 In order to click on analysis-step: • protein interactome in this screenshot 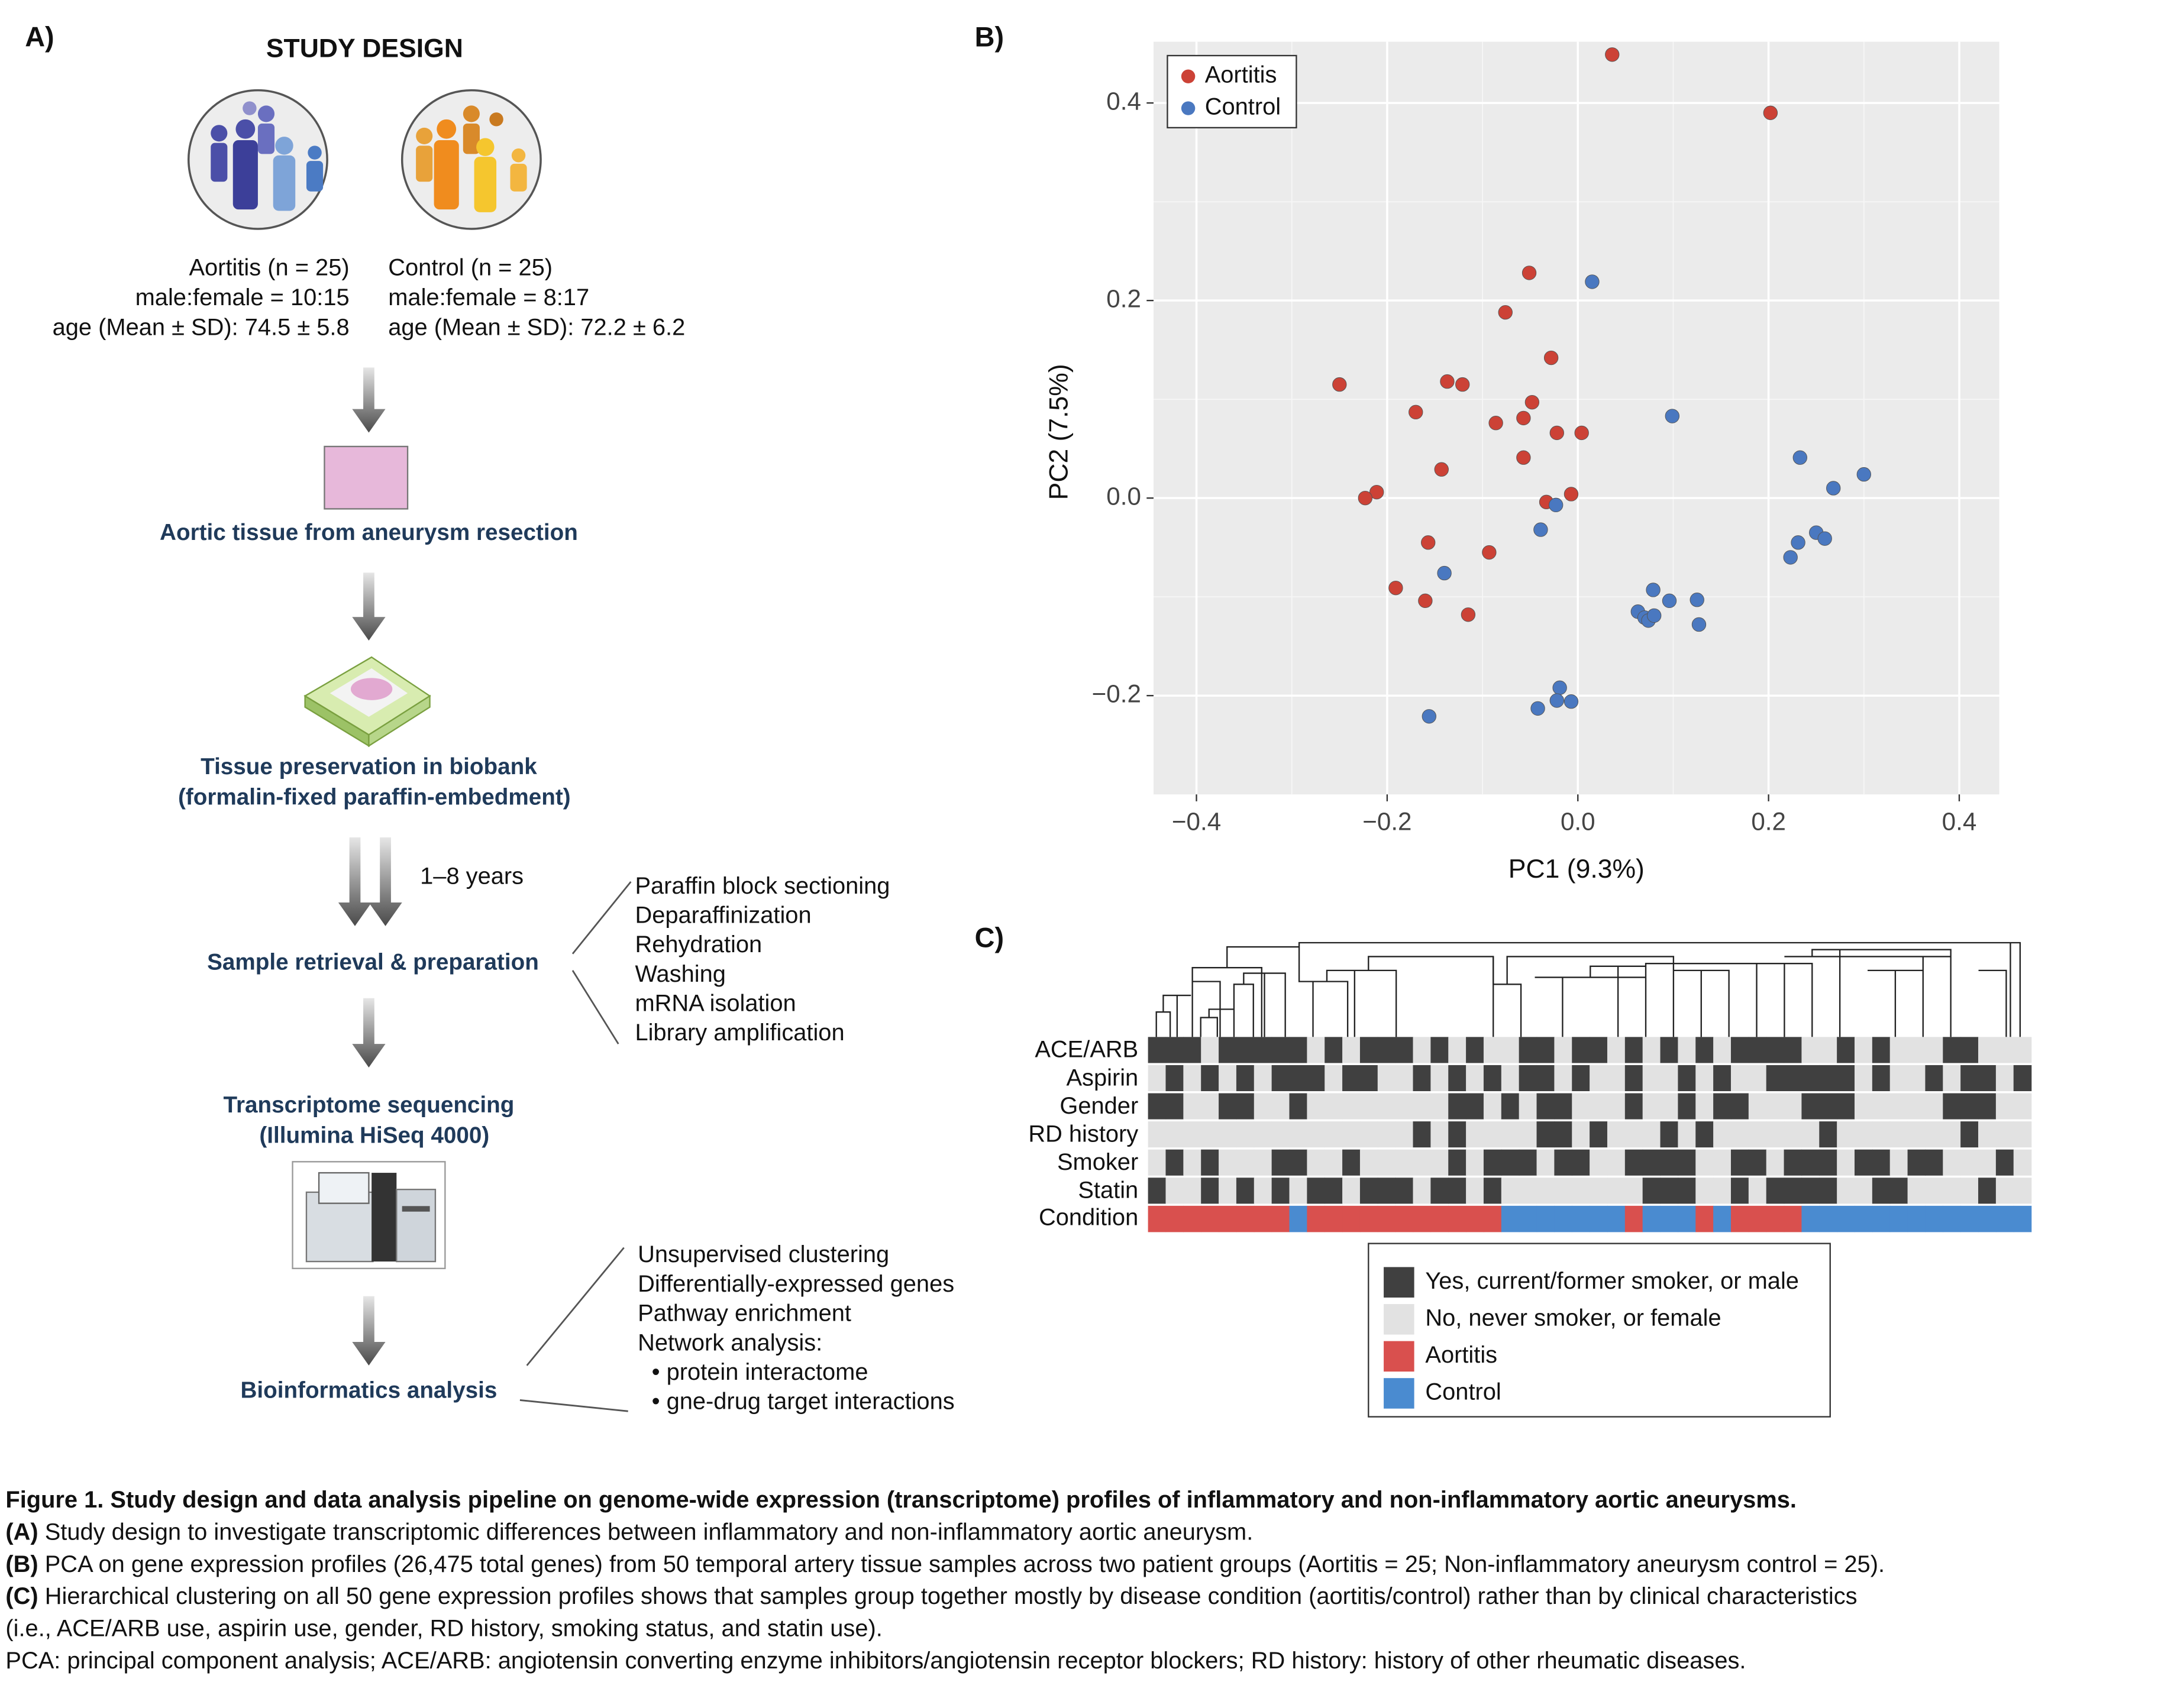, I will do `click(760, 1372)`.